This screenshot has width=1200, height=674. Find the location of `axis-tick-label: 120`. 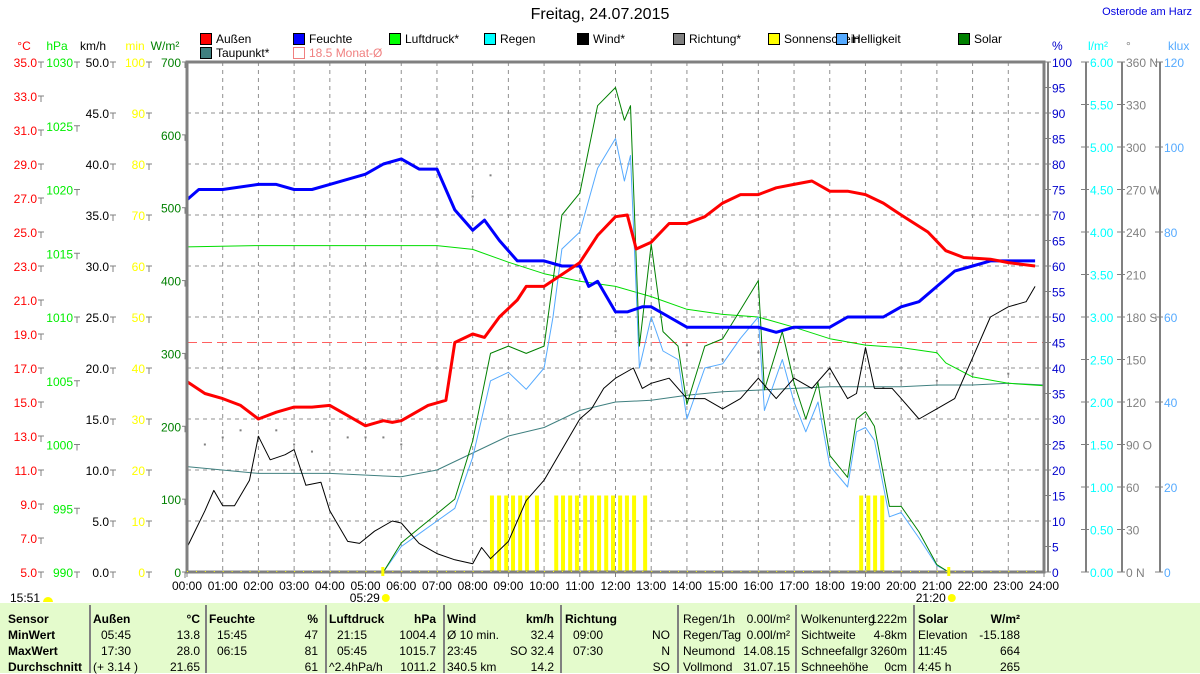

axis-tick-label: 120 is located at coordinates (1174, 63).